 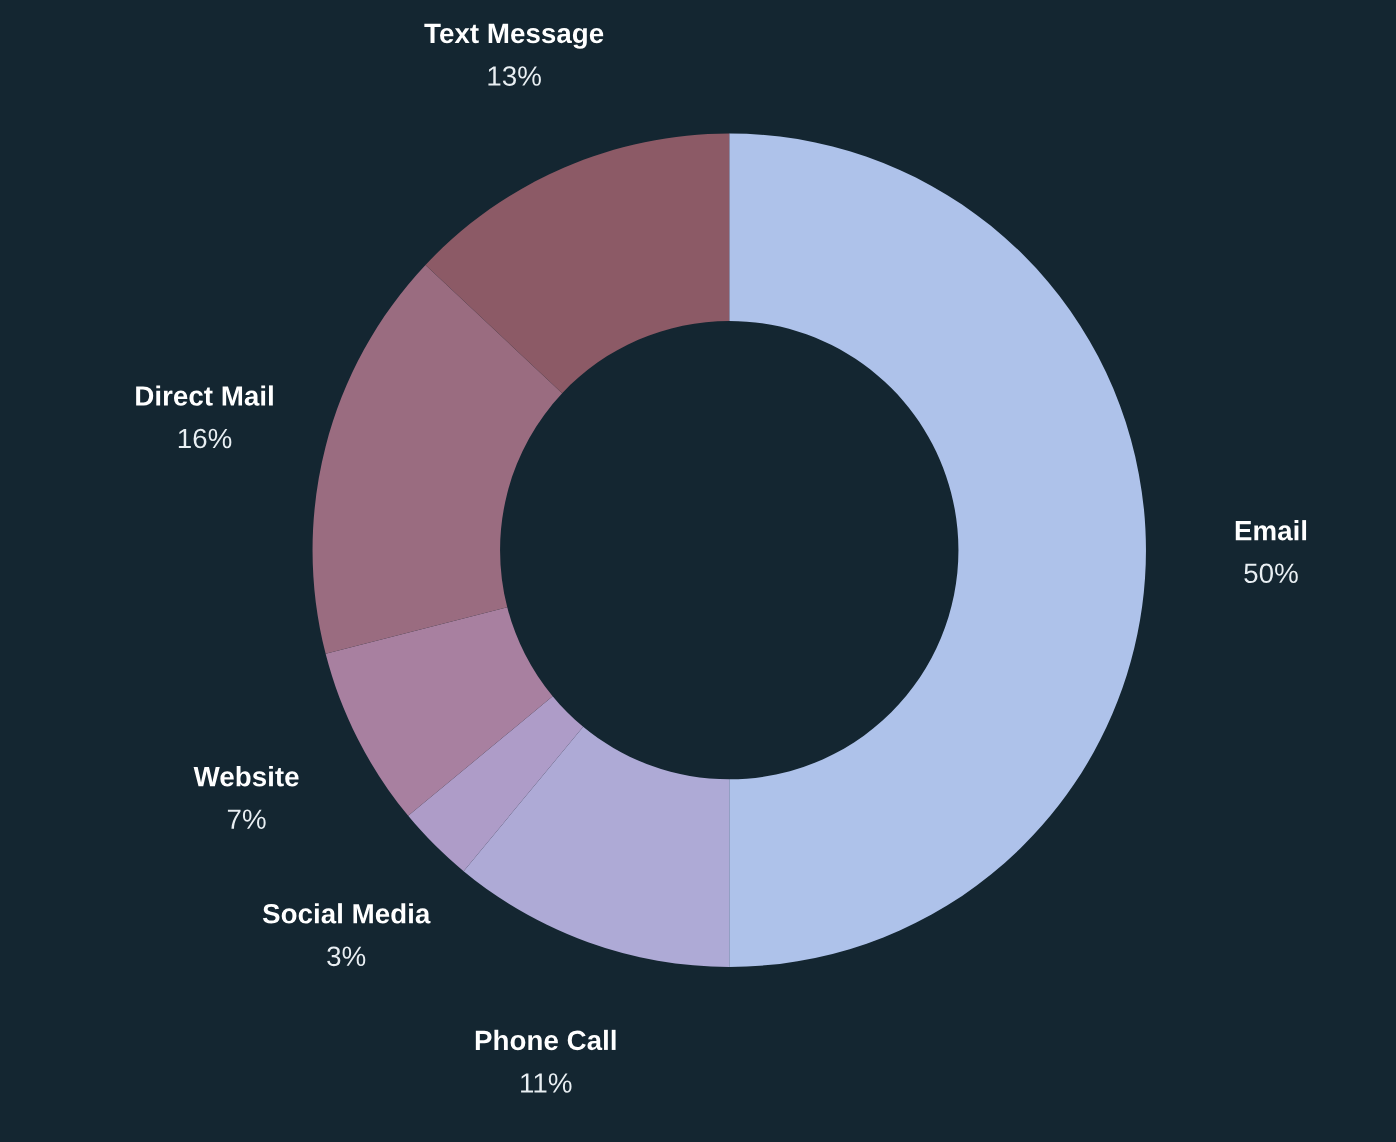 What do you see at coordinates (205, 438) in the screenshot?
I see `data-label: 16%` at bounding box center [205, 438].